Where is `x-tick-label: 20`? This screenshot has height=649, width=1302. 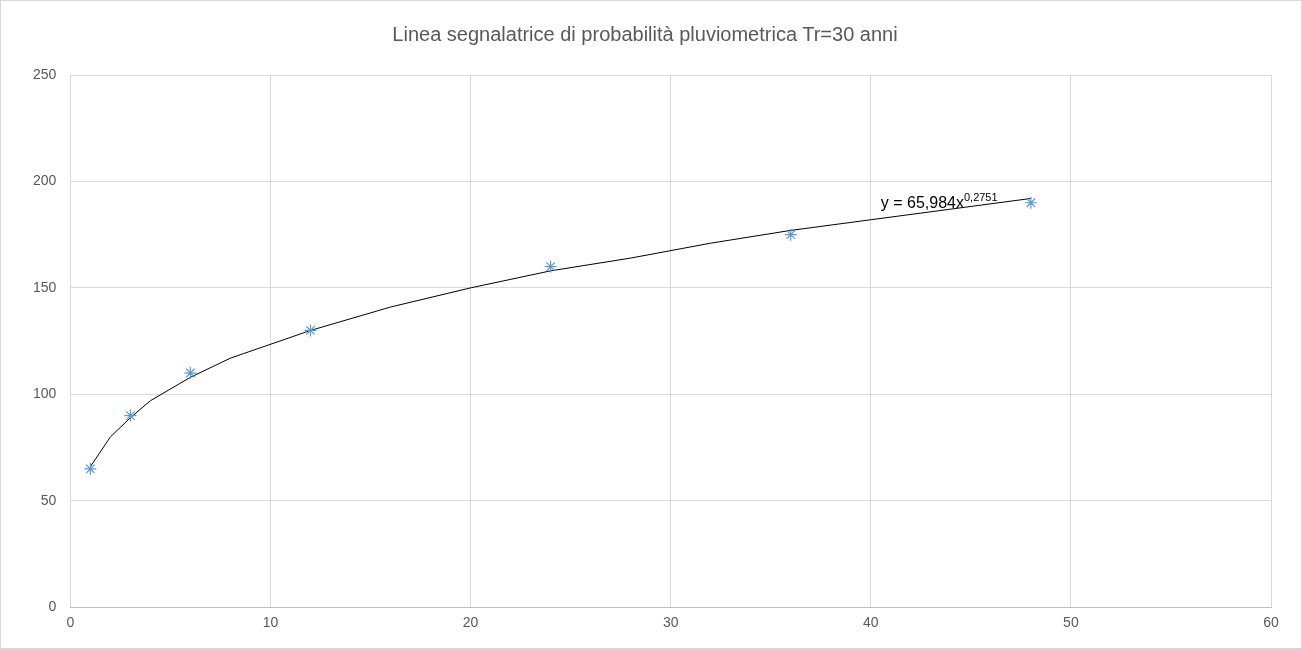
x-tick-label: 20 is located at coordinates (470, 622).